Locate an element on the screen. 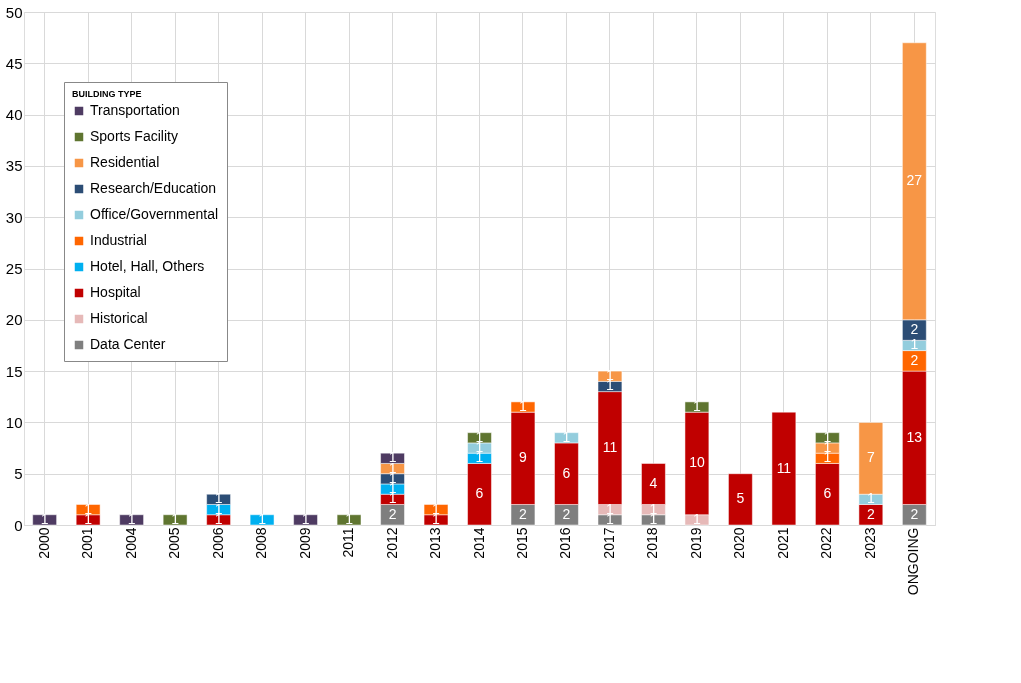 Image resolution: width=1021 pixels, height=683 pixels. y-tick-label: 25 is located at coordinates (14, 268).